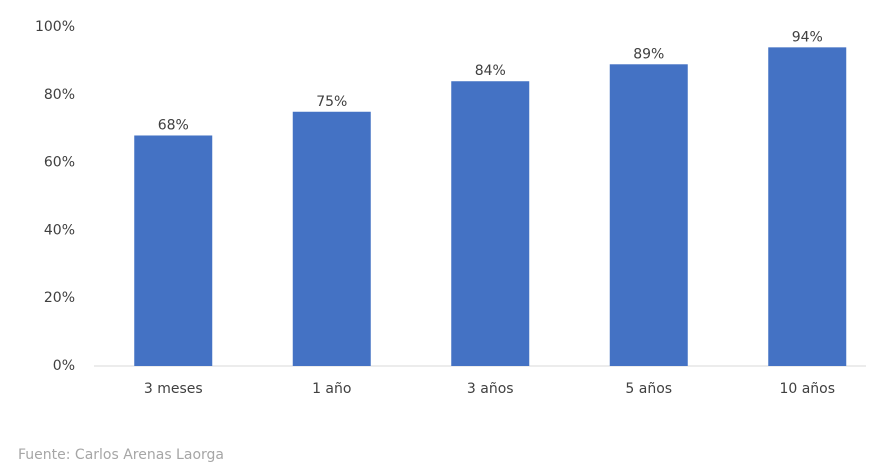 The height and width of the screenshot is (475, 872). What do you see at coordinates (59, 95) in the screenshot?
I see `y-tick-label: 80%` at bounding box center [59, 95].